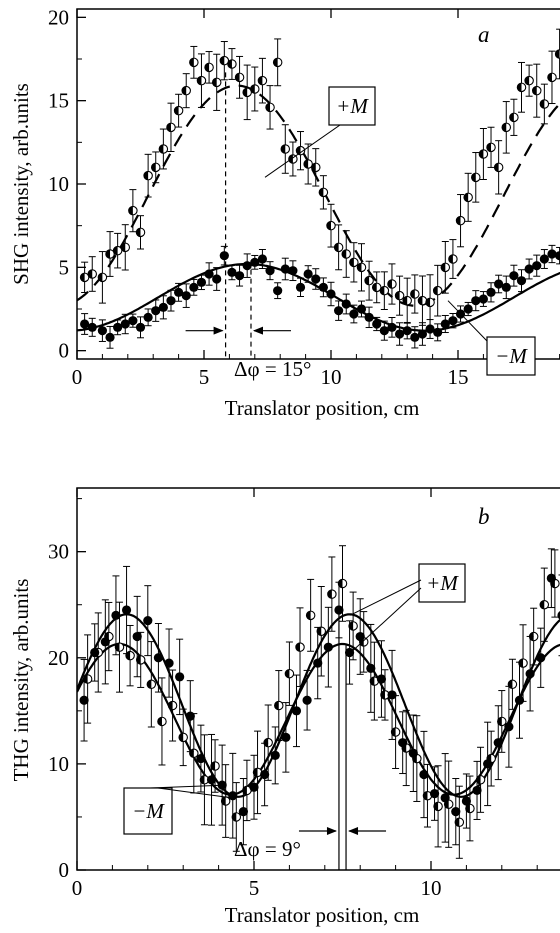 The height and width of the screenshot is (933, 560). Describe the element at coordinates (267, 849) in the screenshot. I see `delta-phi-label: Δφ = 9°` at that location.